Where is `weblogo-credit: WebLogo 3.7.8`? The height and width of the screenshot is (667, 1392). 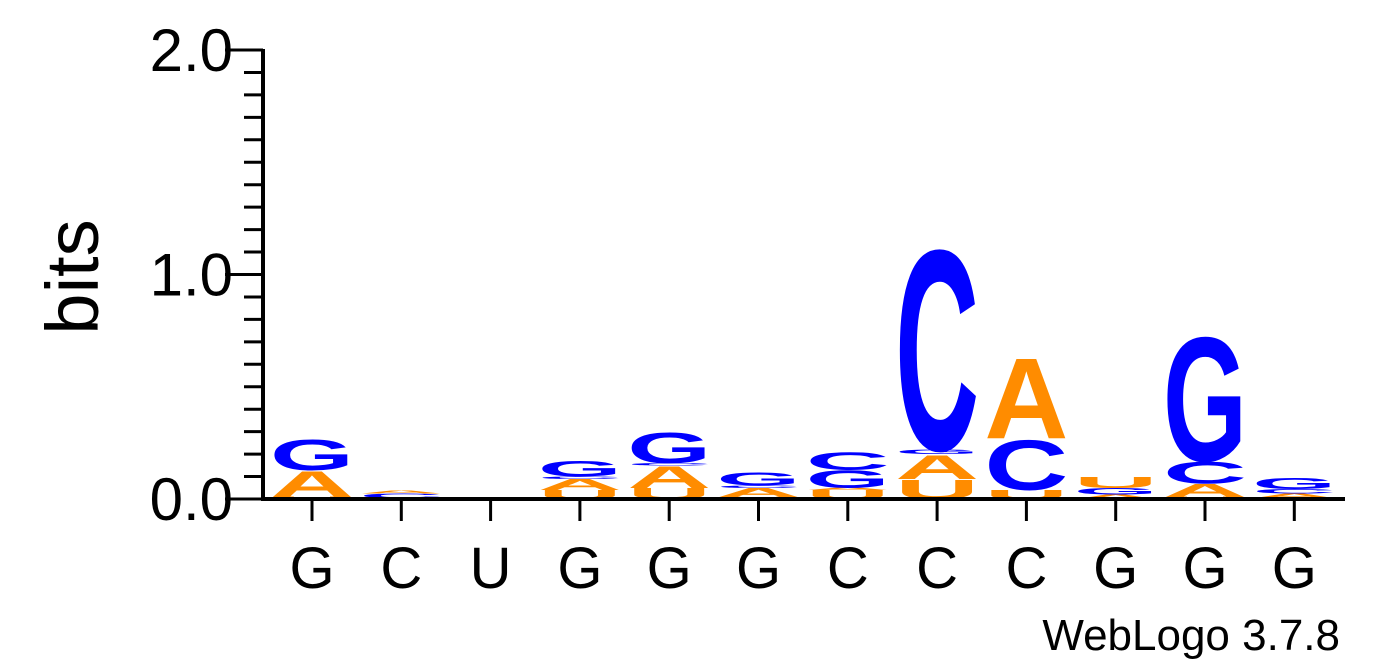 weblogo-credit: WebLogo 3.7.8 is located at coordinates (1191, 635).